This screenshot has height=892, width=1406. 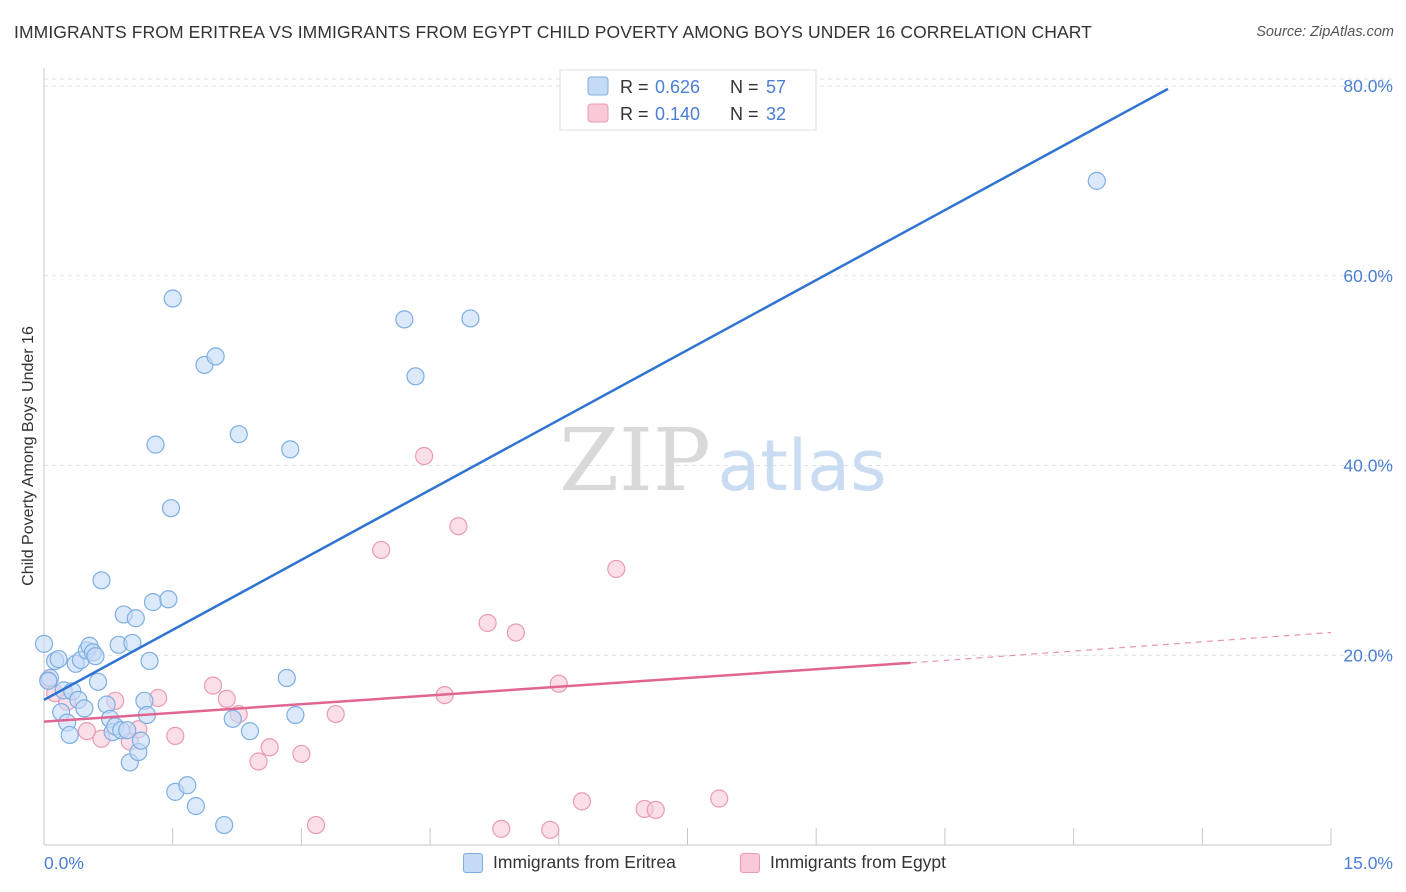 I want to click on legend-eritrea-swatch, so click(x=598, y=86).